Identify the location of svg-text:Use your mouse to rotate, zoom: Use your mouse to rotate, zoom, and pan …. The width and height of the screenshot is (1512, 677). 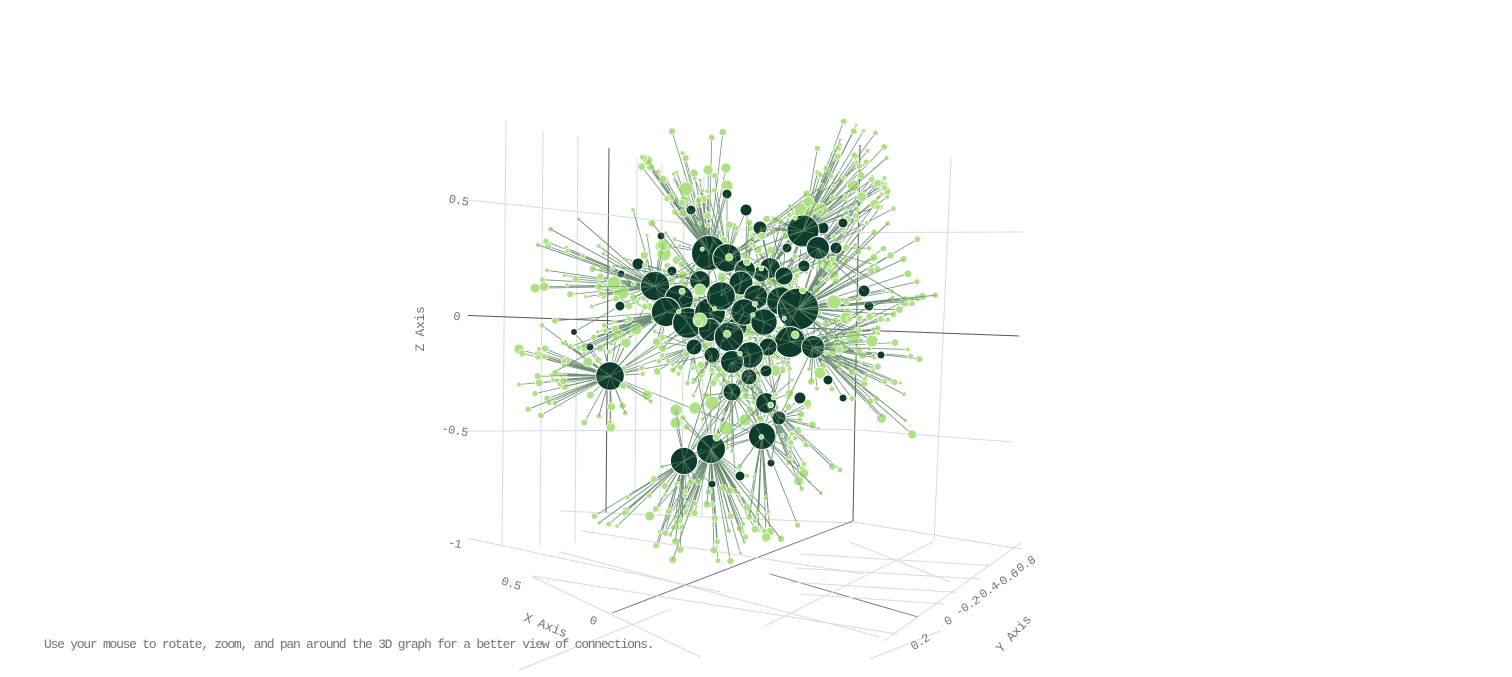
(348, 644).